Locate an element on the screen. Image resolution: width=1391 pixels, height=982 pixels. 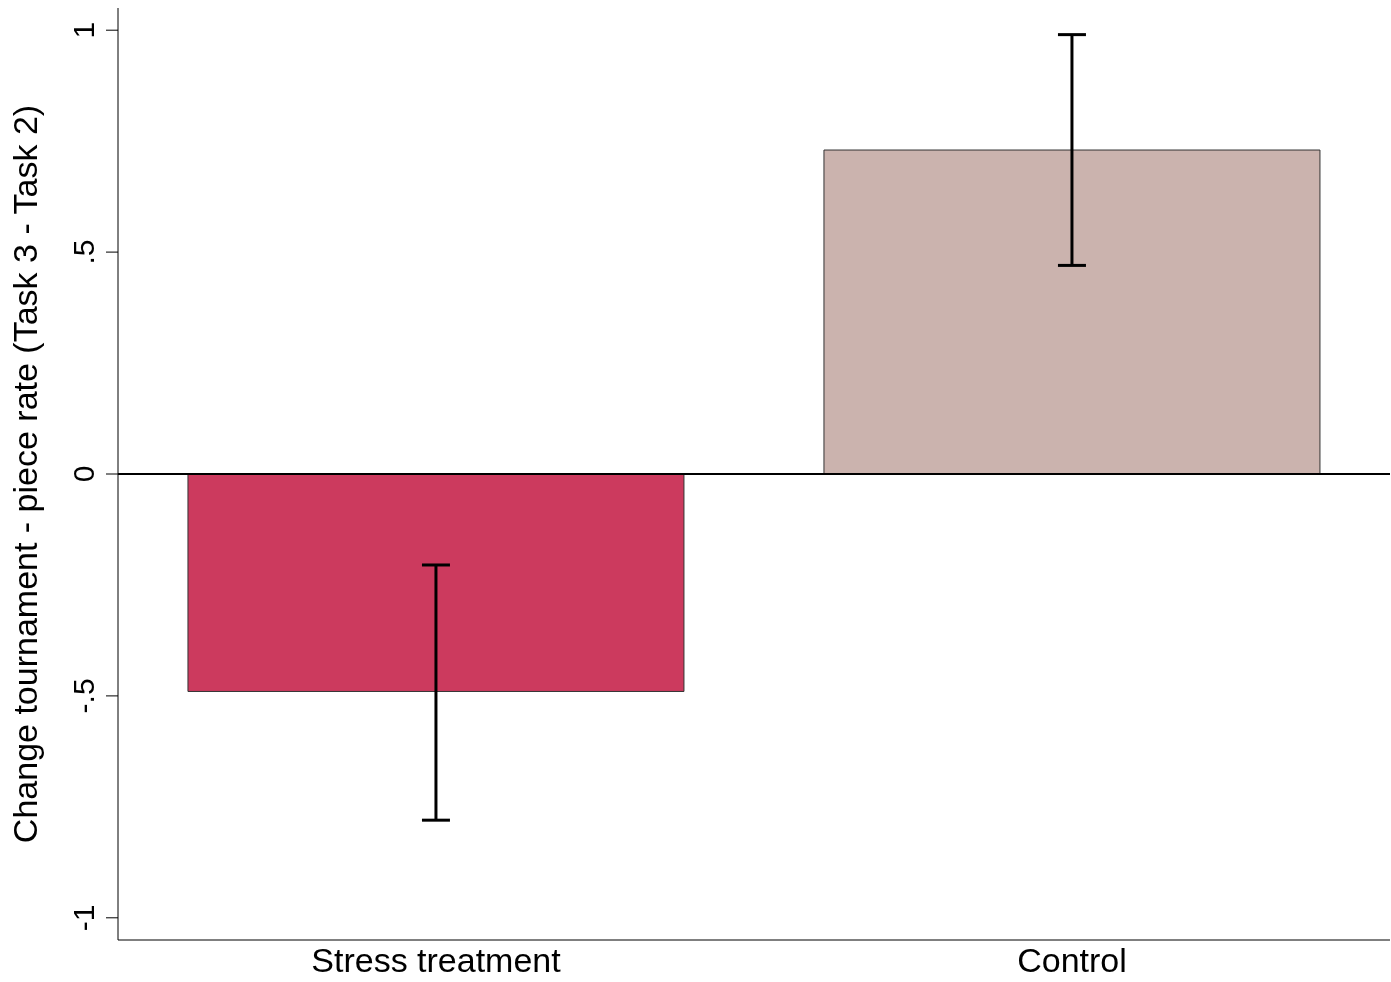
y-axis-title: Change tournament - piece rate (Task 3 - Task 2) is located at coordinates (25, 474).